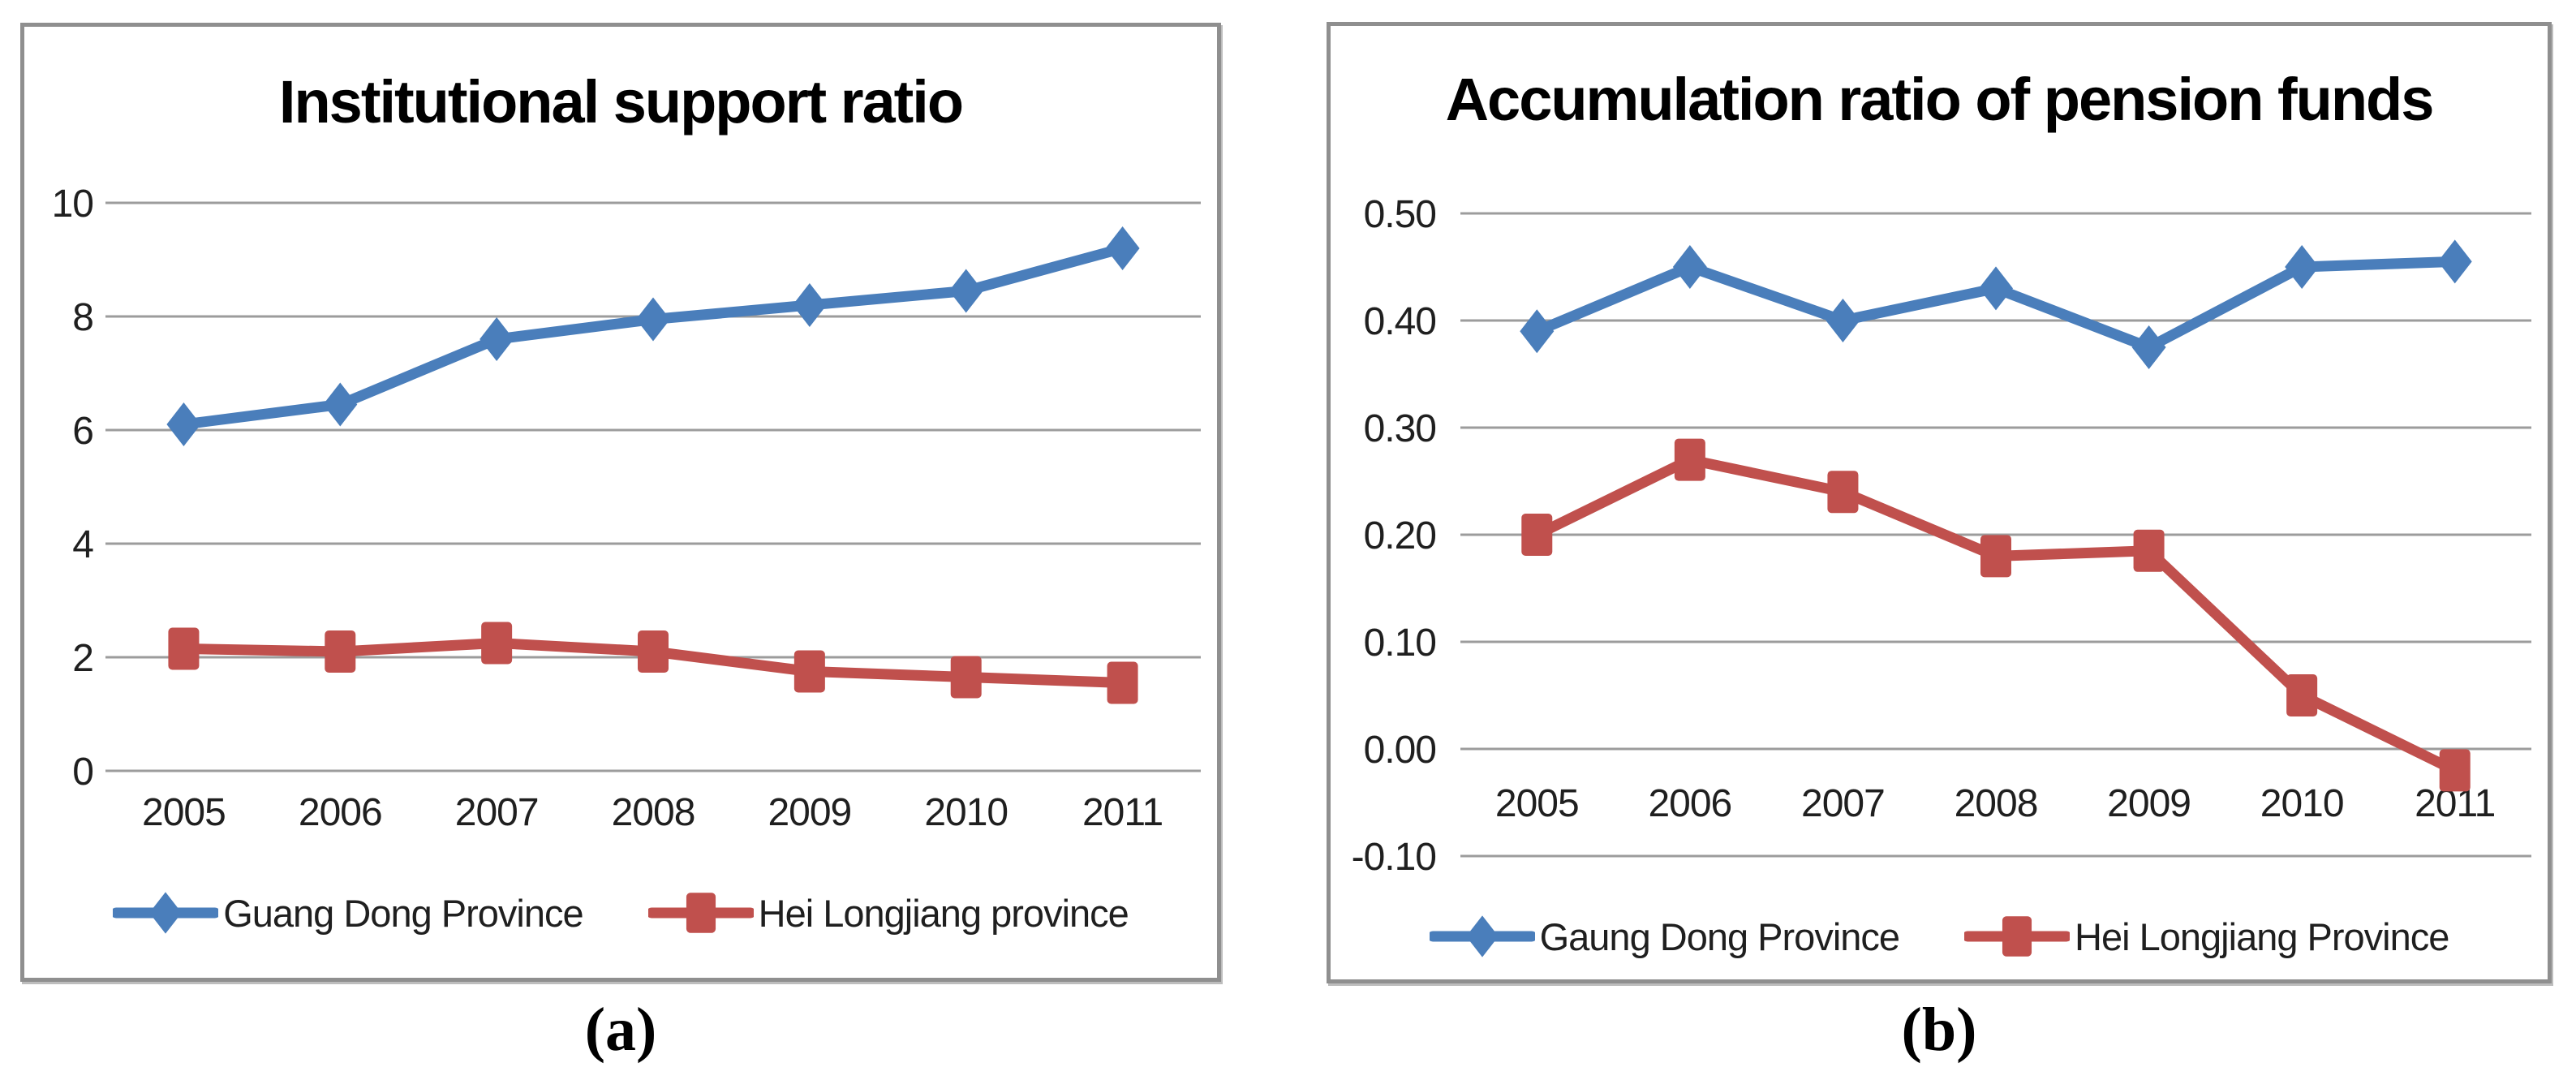  What do you see at coordinates (620, 1030) in the screenshot?
I see `figure-caption-a: (a)` at bounding box center [620, 1030].